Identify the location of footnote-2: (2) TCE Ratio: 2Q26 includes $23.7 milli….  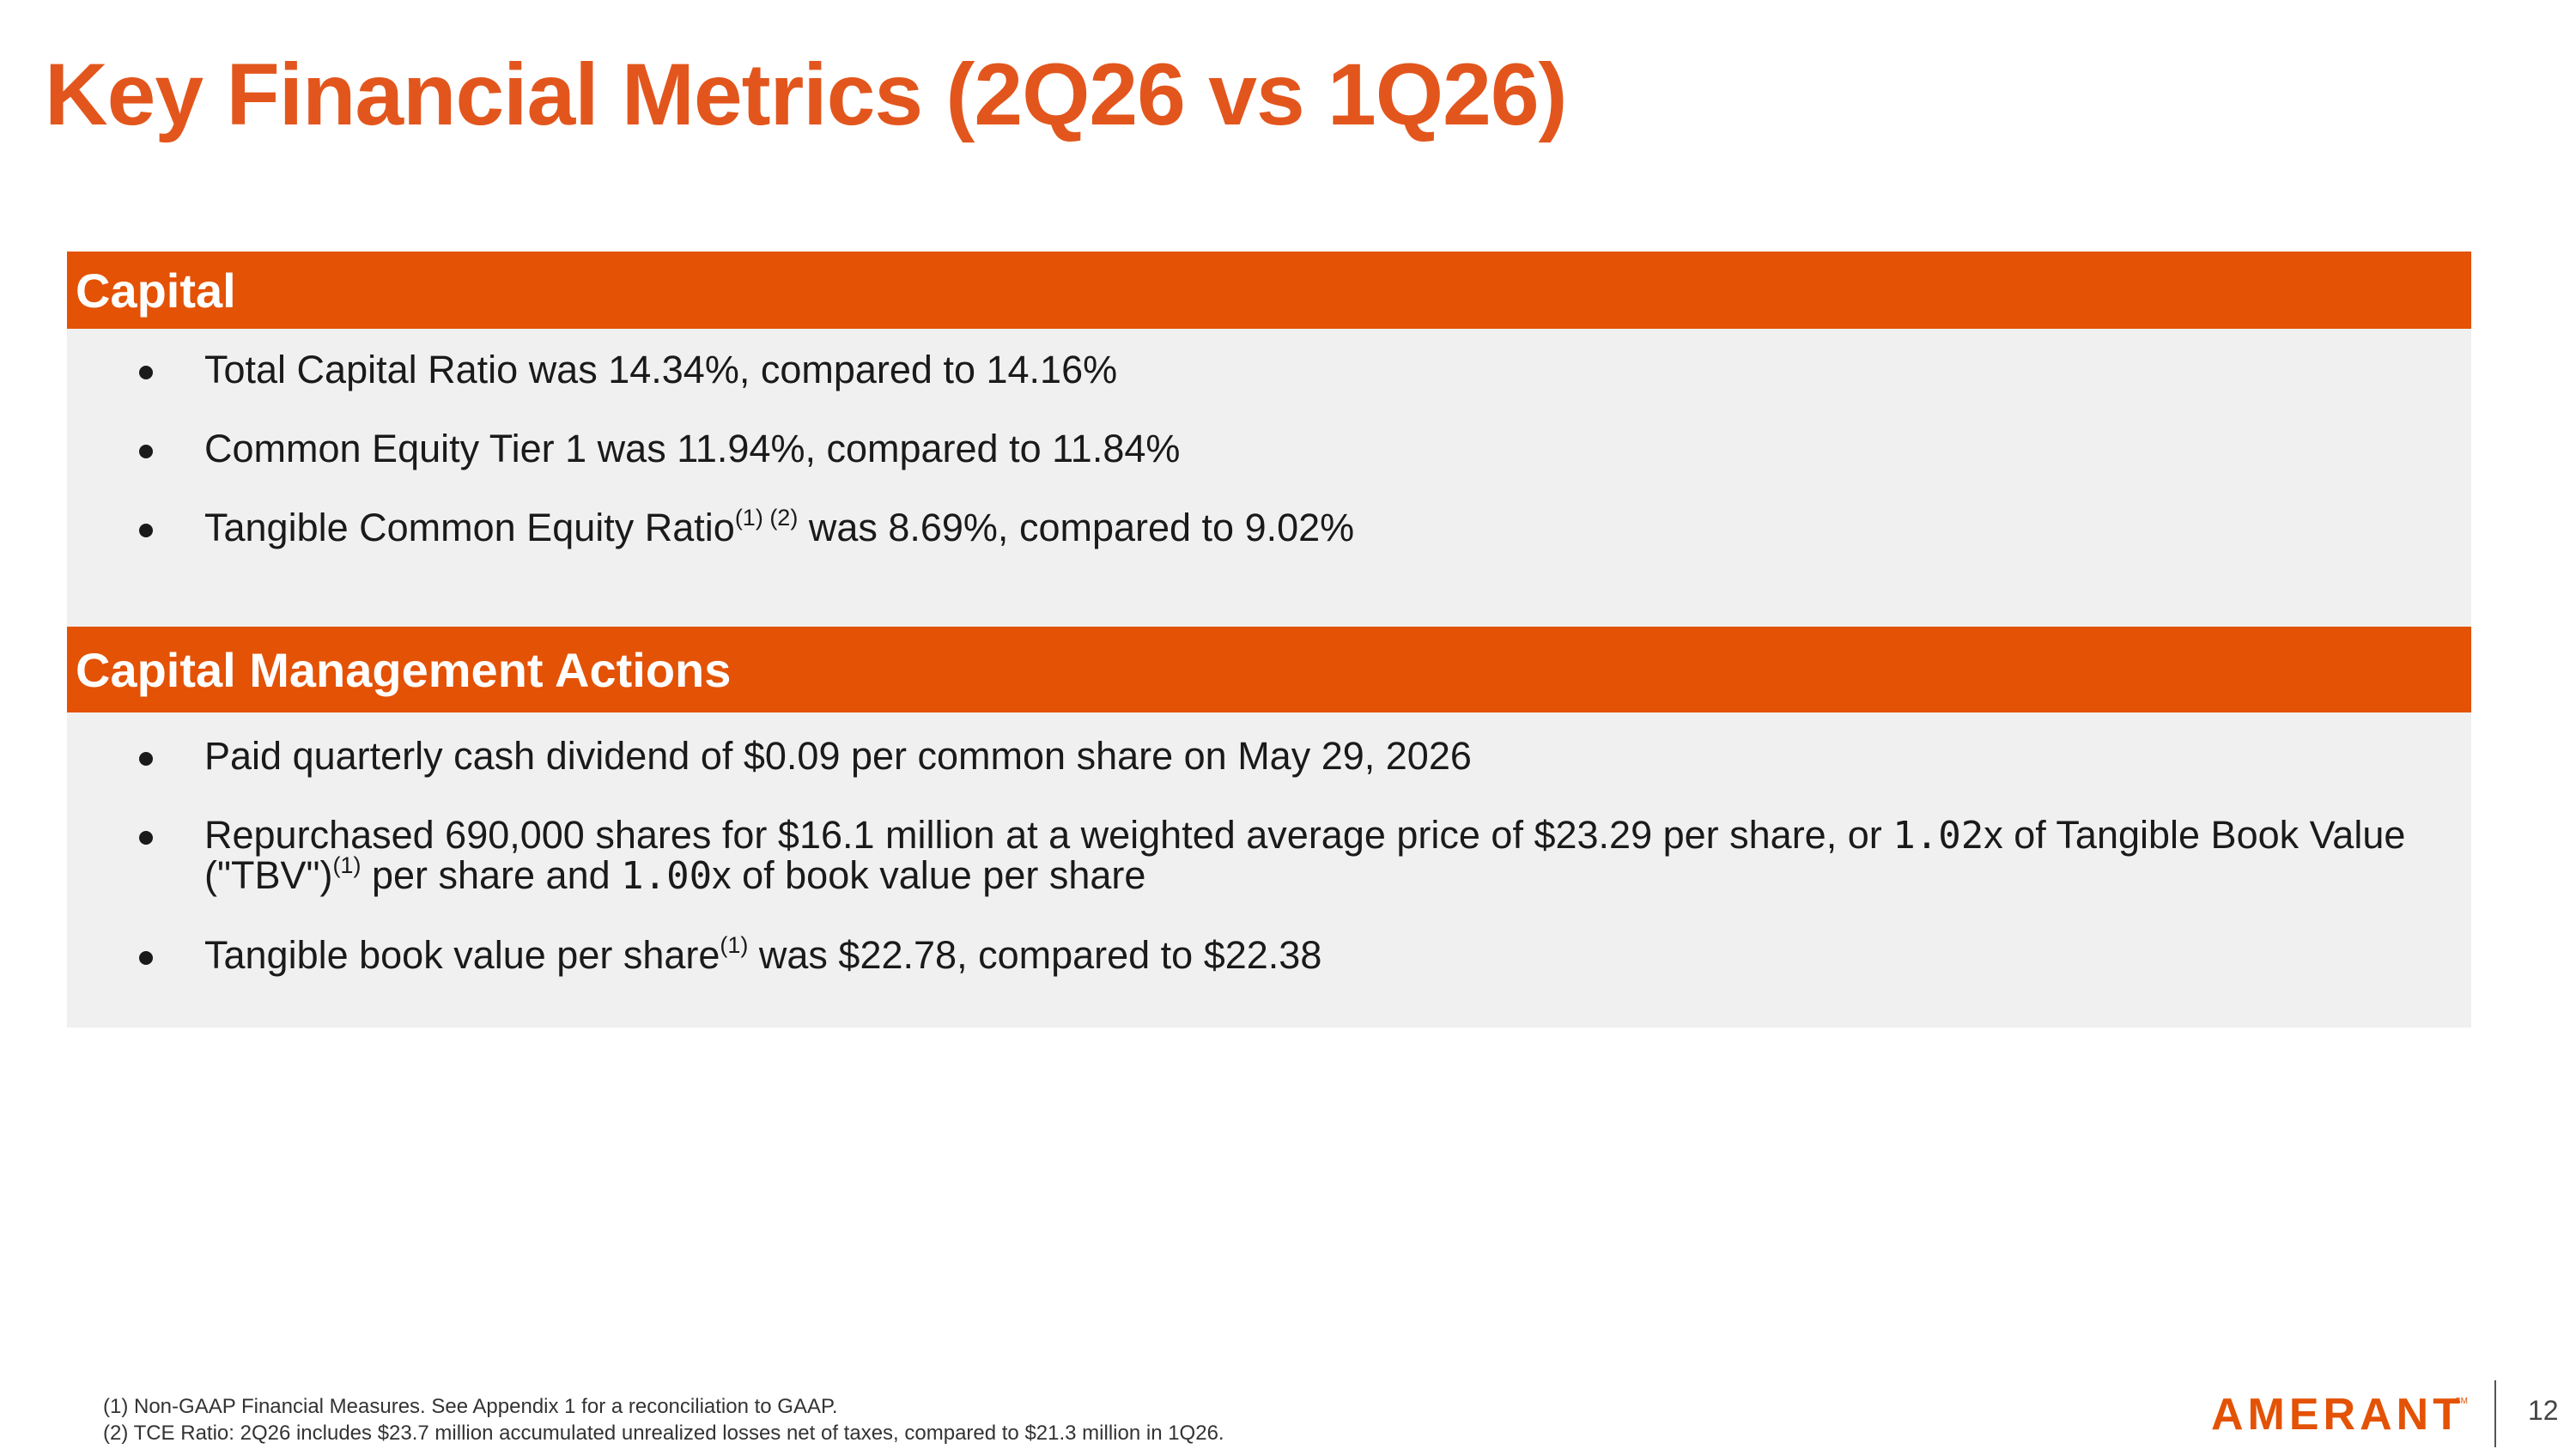
(663, 1433).